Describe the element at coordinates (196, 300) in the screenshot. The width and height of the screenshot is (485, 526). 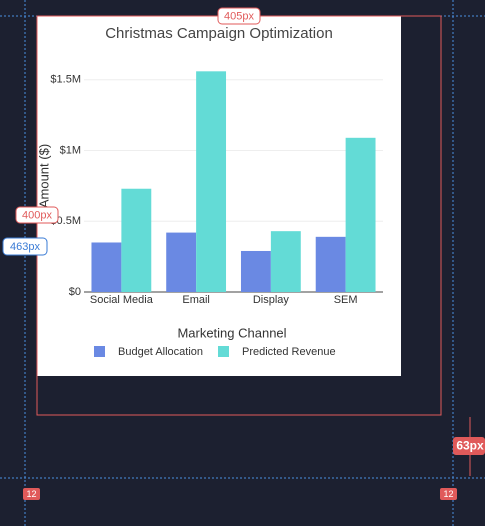
I see `x-tick-label: Email` at that location.